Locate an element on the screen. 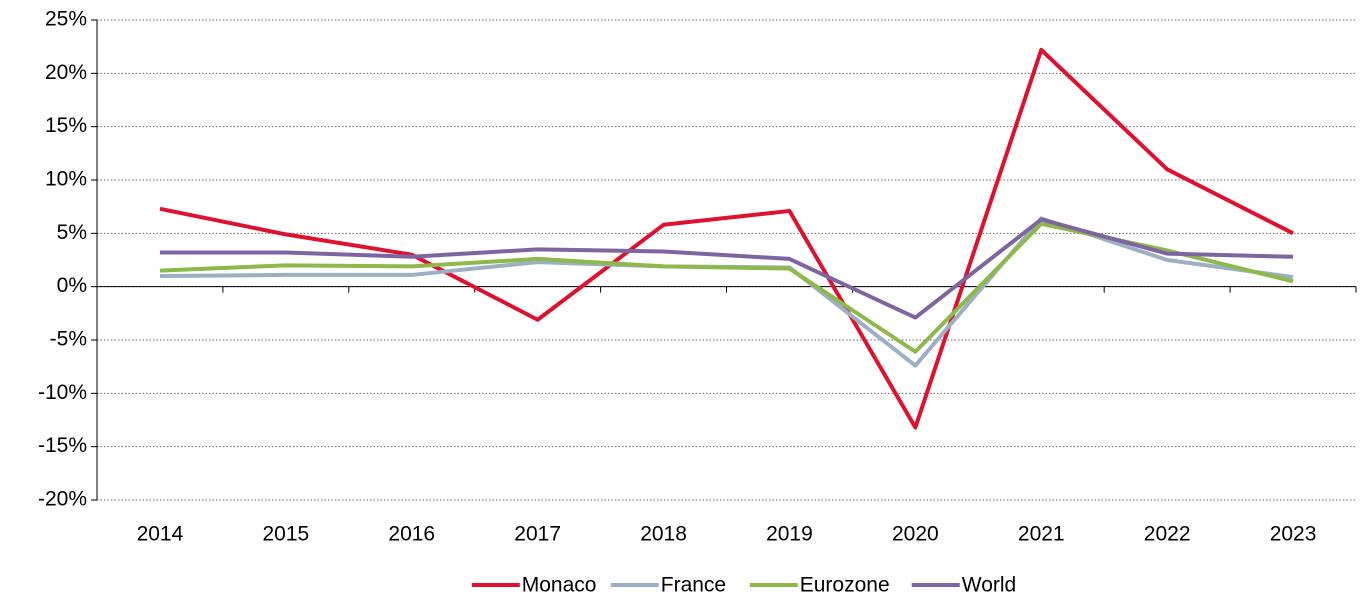 The width and height of the screenshot is (1365, 607). y-tick-label: 5% is located at coordinates (72, 232).